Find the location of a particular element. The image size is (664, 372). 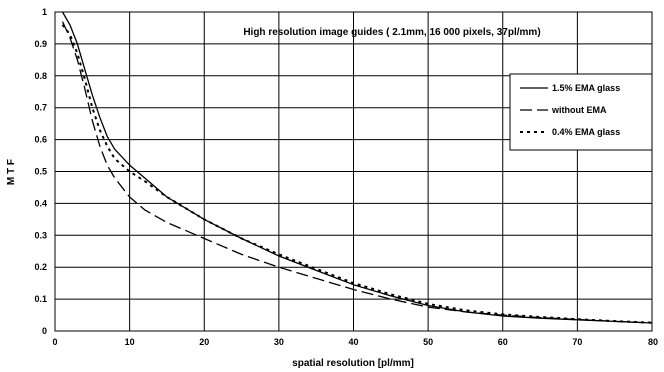

y-tick-label: 0.9 is located at coordinates (40, 44).